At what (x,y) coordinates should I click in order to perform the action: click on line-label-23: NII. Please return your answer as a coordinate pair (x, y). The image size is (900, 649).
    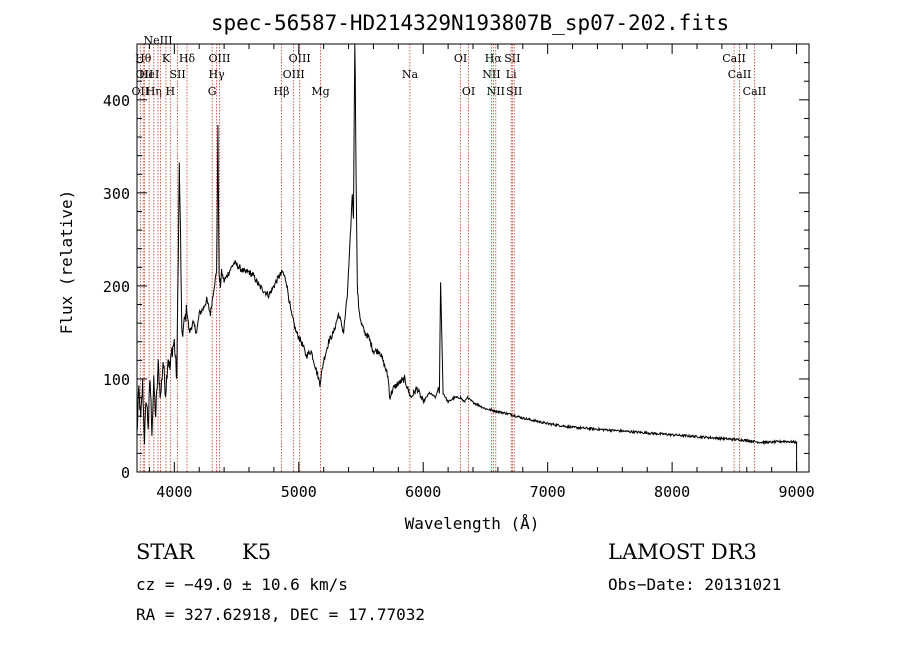
    Looking at the image, I should click on (496, 91).